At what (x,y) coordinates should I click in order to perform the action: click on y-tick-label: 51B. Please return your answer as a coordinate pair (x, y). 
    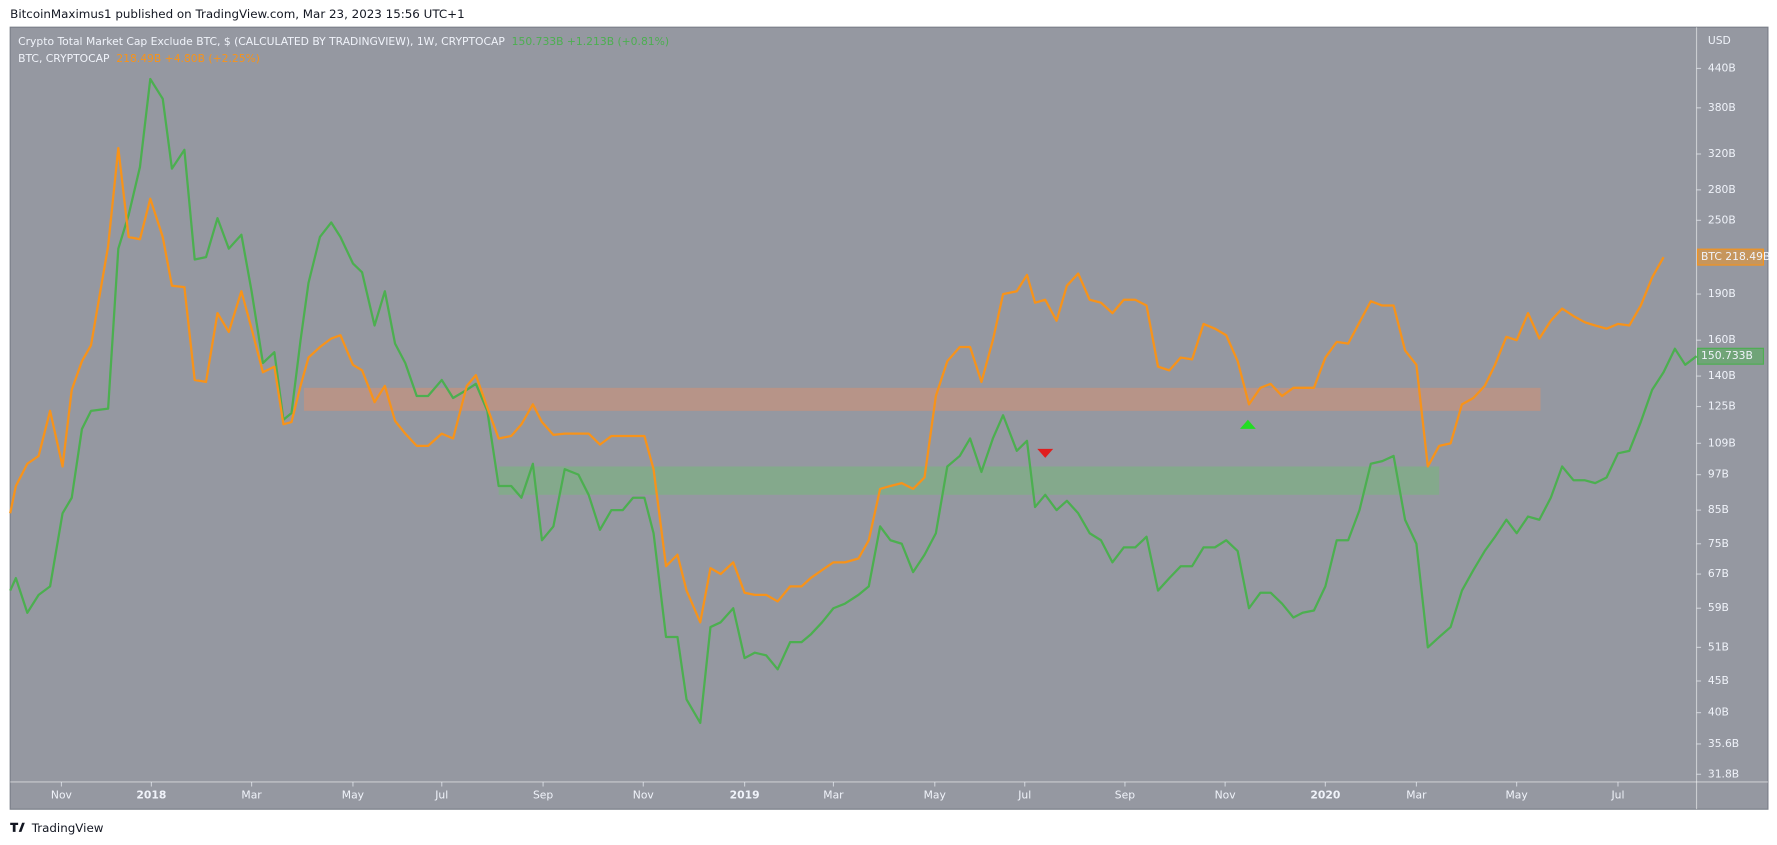
    Looking at the image, I should click on (1718, 646).